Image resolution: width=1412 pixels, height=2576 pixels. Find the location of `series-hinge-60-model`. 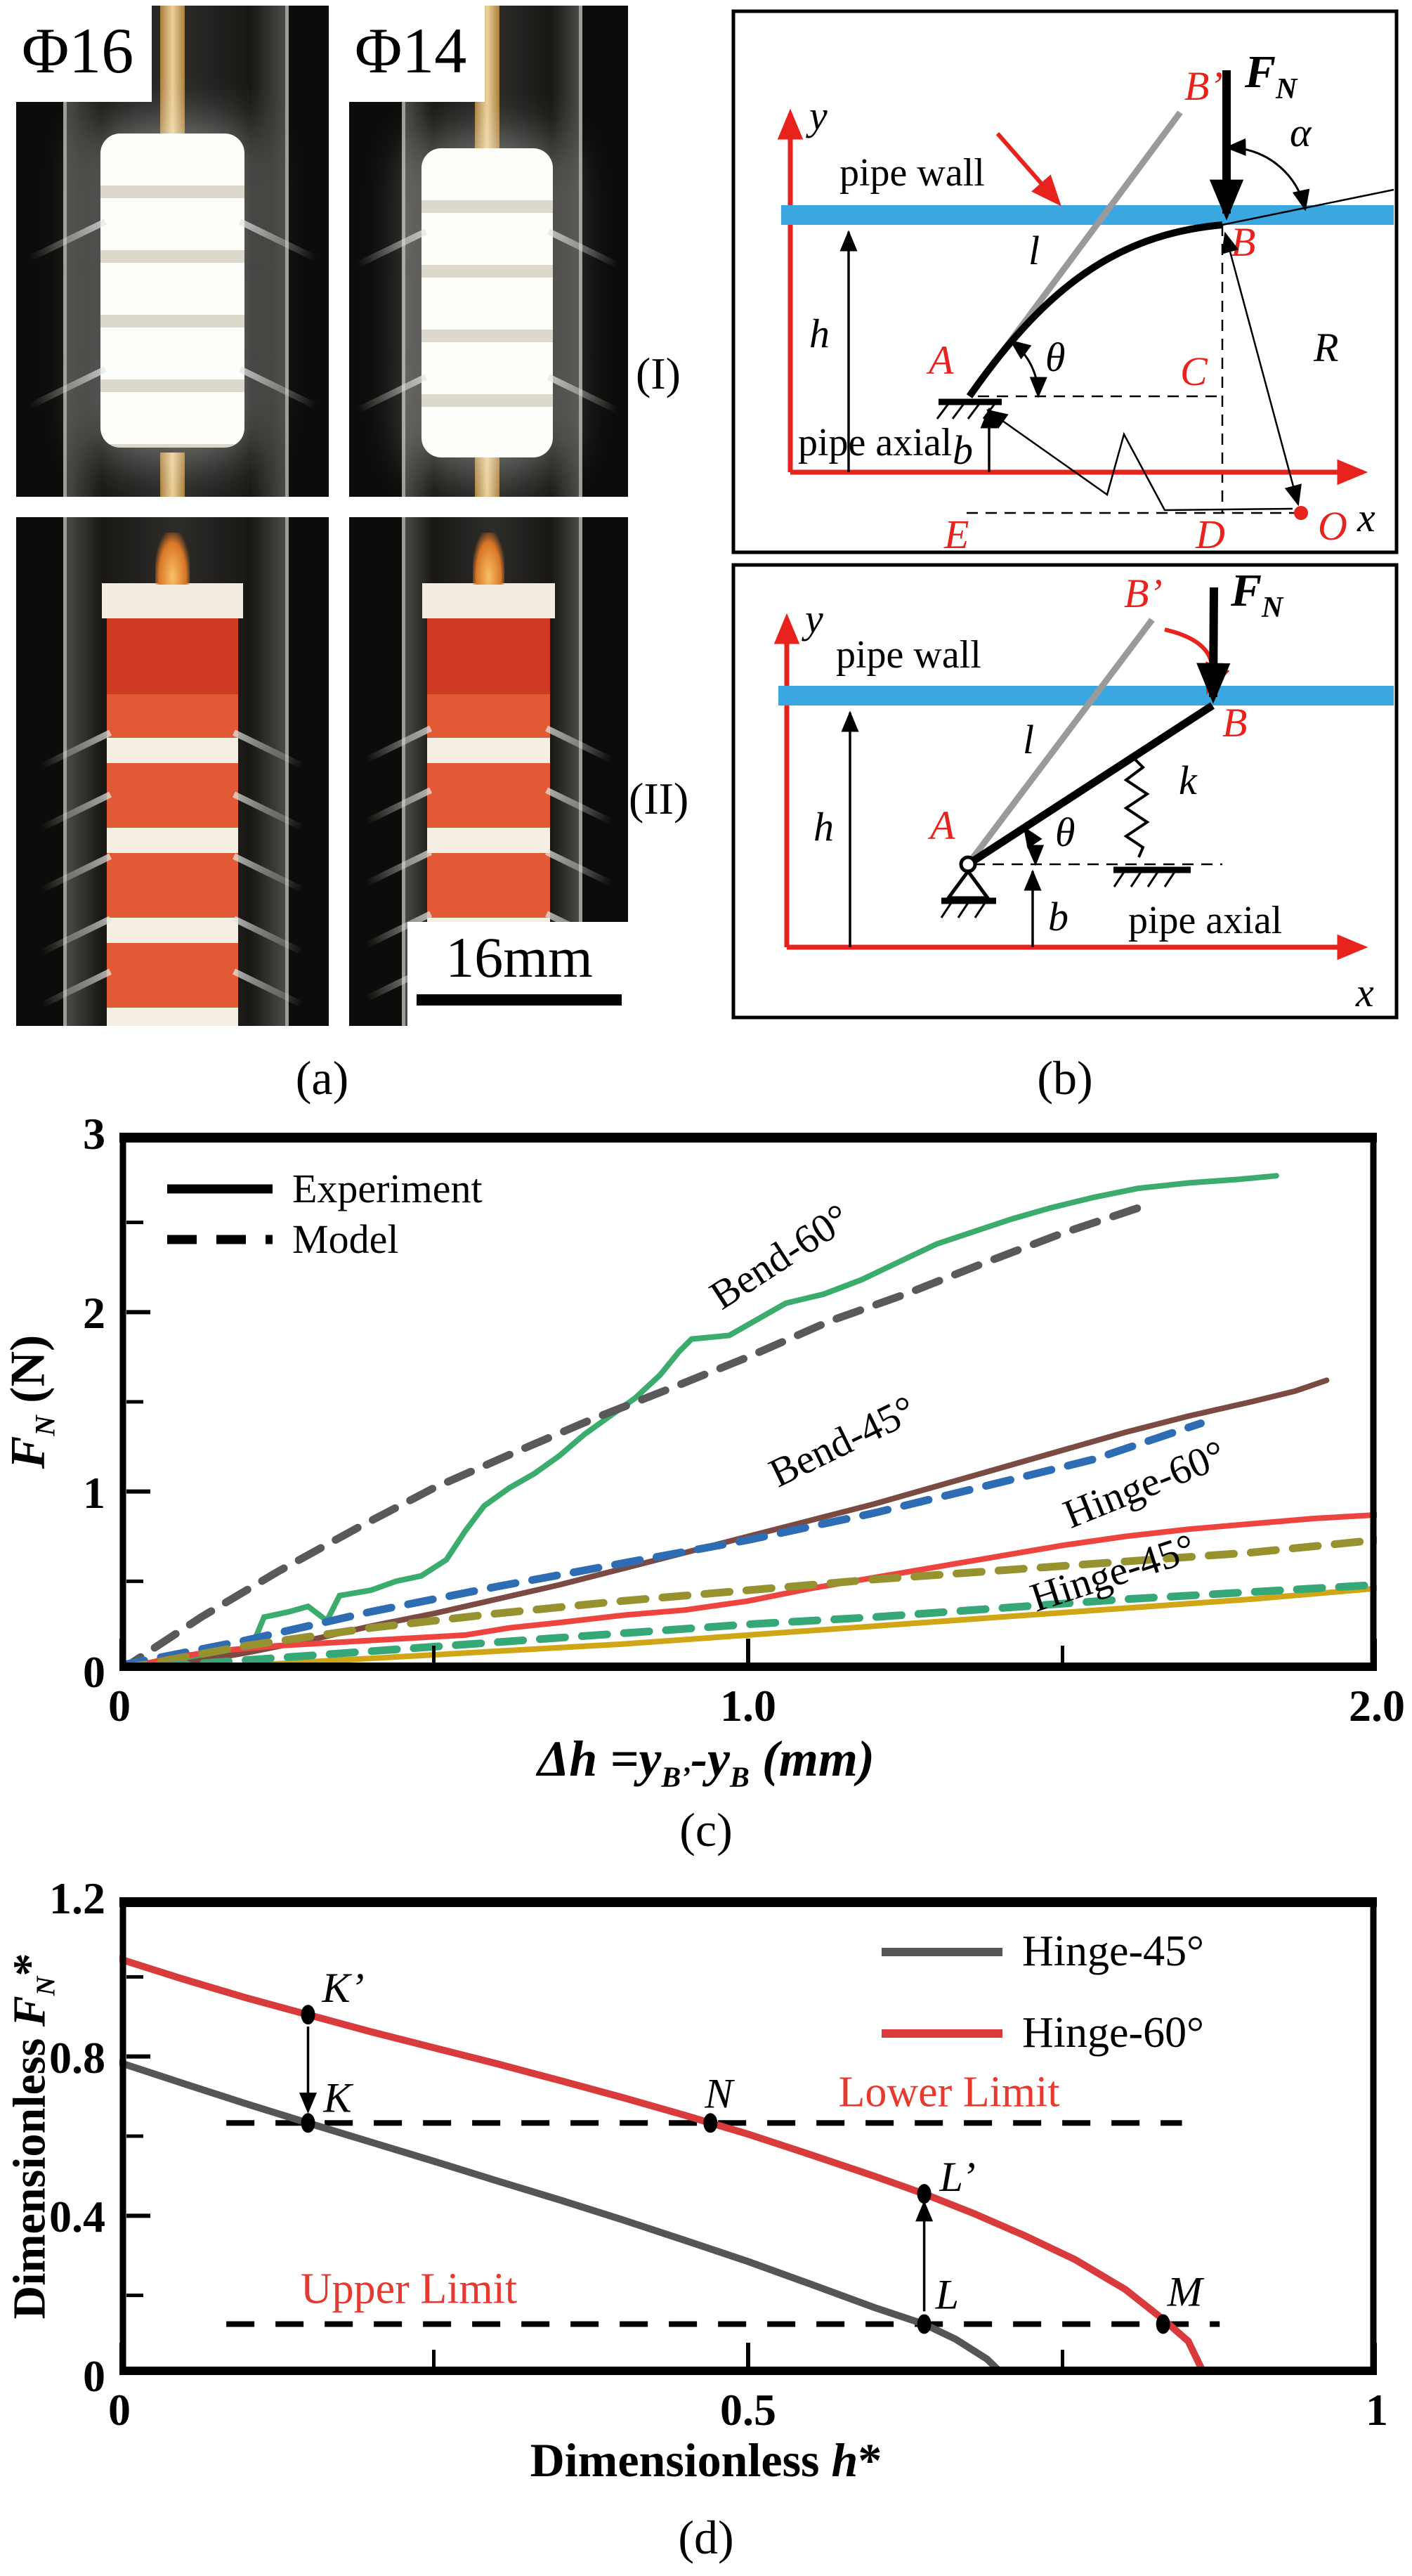

series-hinge-60-model is located at coordinates (748, 1604).